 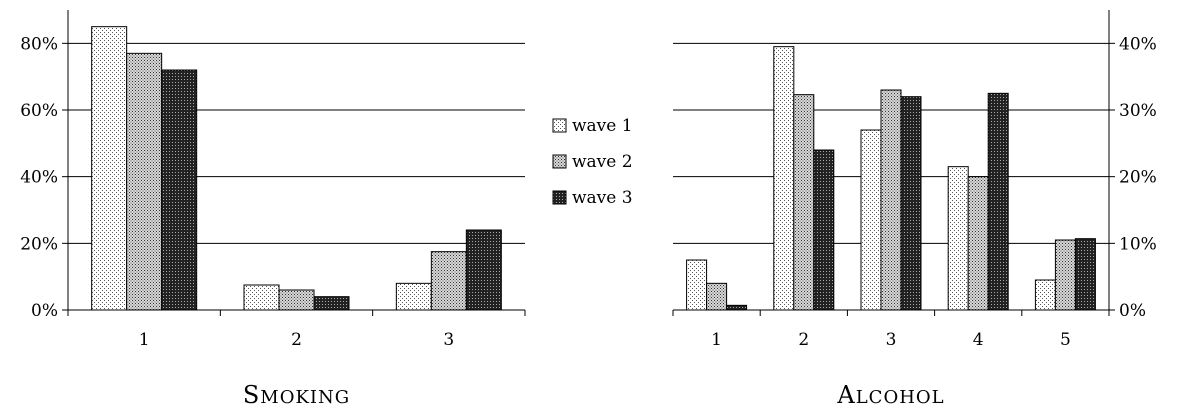 I want to click on alcohol-y-tick-label: 10%, so click(x=1138, y=244).